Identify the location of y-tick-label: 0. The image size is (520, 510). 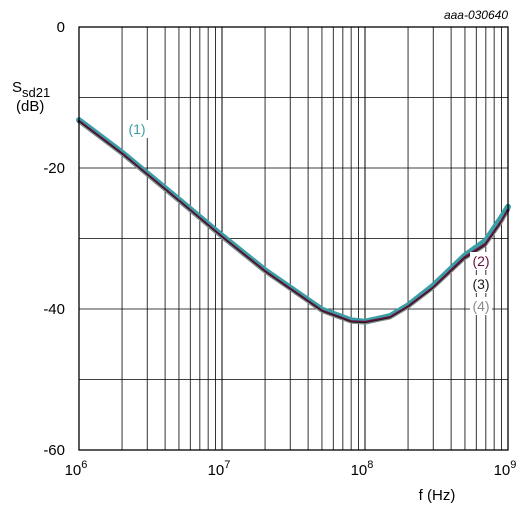
(61, 27).